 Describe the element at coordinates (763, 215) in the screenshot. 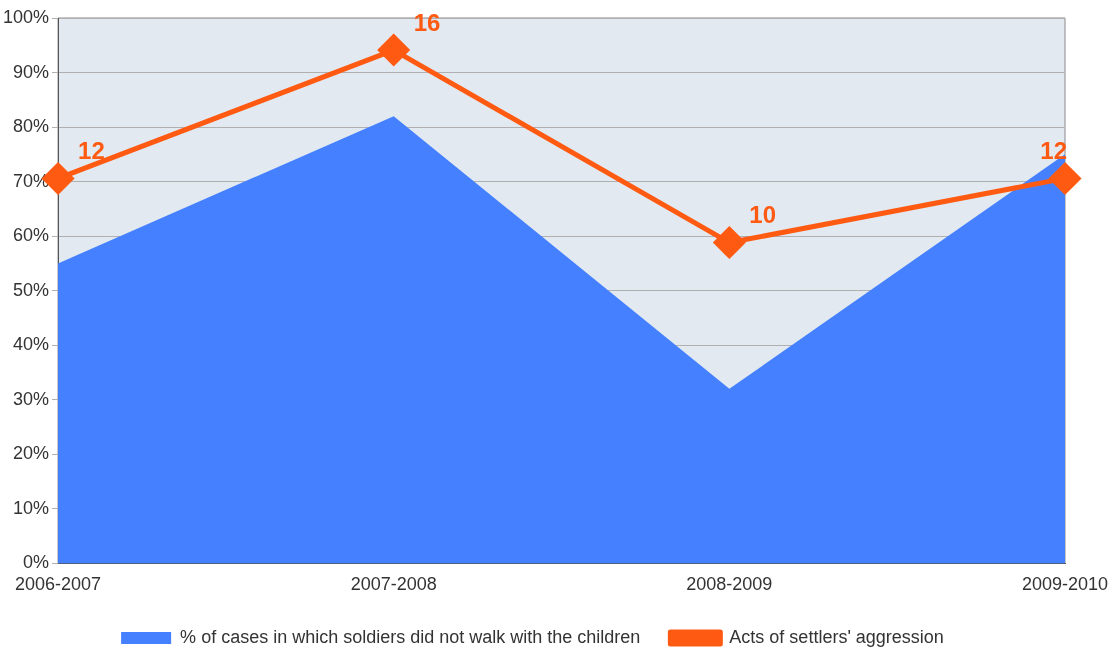

I see `data-label: 10` at that location.